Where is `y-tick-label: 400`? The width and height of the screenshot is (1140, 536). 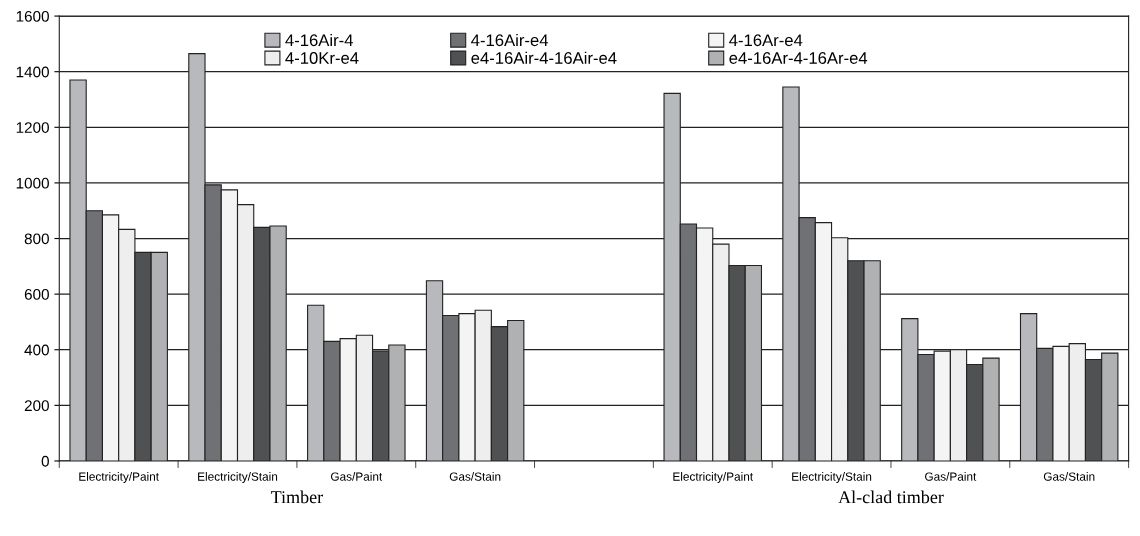
y-tick-label: 400 is located at coordinates (36, 350).